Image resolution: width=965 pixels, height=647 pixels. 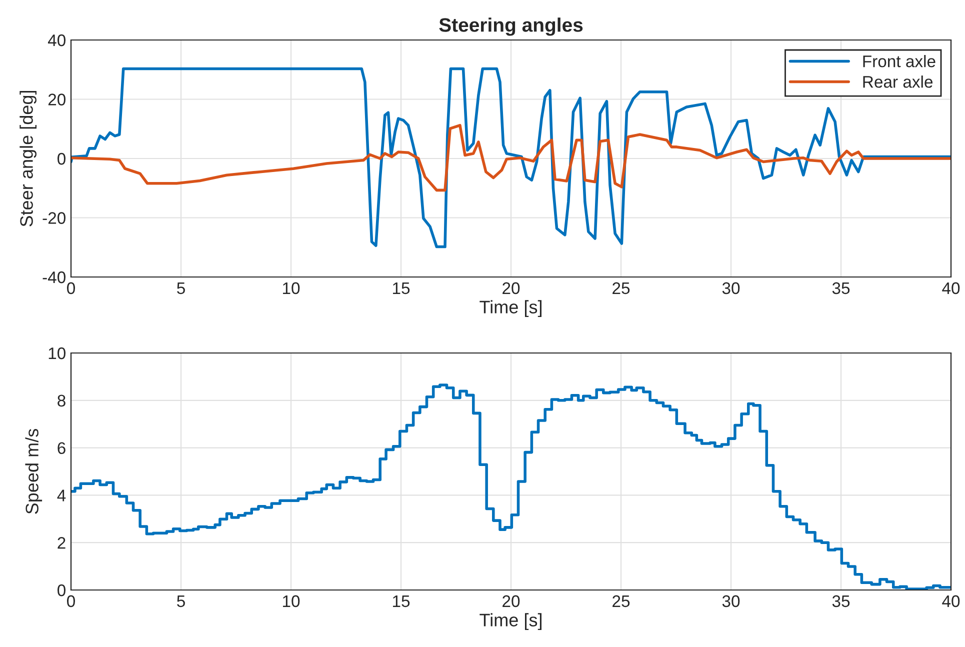 What do you see at coordinates (62, 448) in the screenshot?
I see `y-tick-label: 6` at bounding box center [62, 448].